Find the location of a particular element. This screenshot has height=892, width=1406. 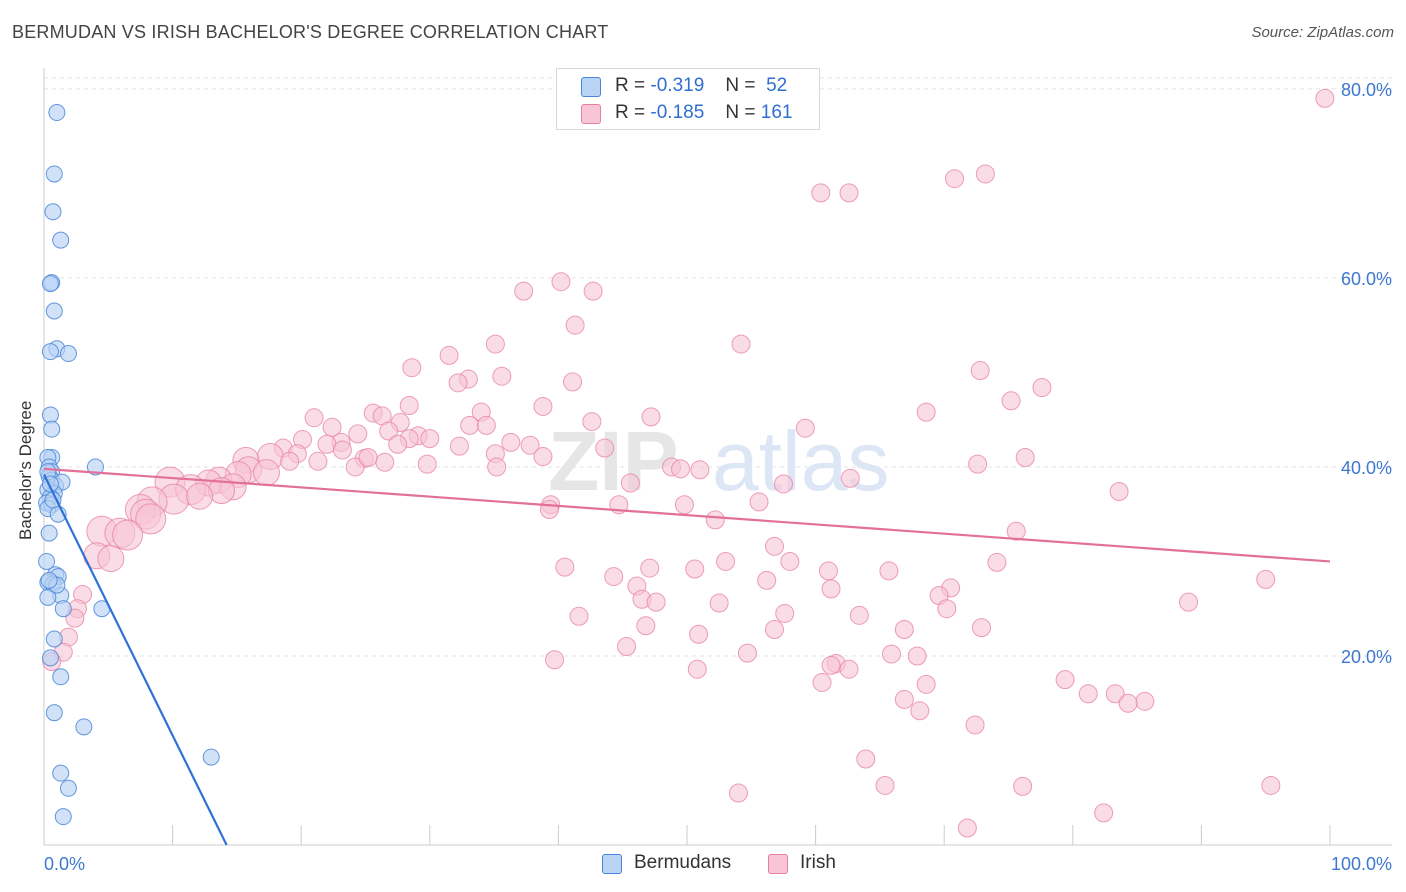

y-tick-label: 60.0% is located at coordinates (1366, 279).